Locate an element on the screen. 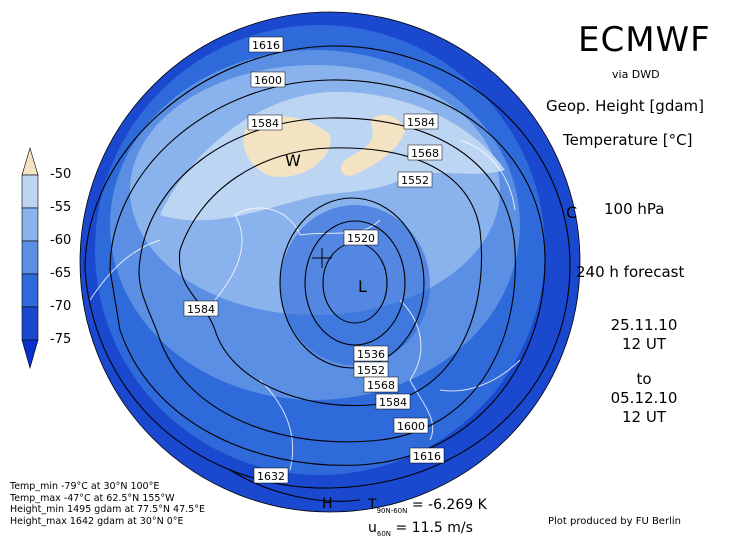 This screenshot has width=733, height=543. u-diagnostic: u60N = 11.5 m/s is located at coordinates (427, 531).